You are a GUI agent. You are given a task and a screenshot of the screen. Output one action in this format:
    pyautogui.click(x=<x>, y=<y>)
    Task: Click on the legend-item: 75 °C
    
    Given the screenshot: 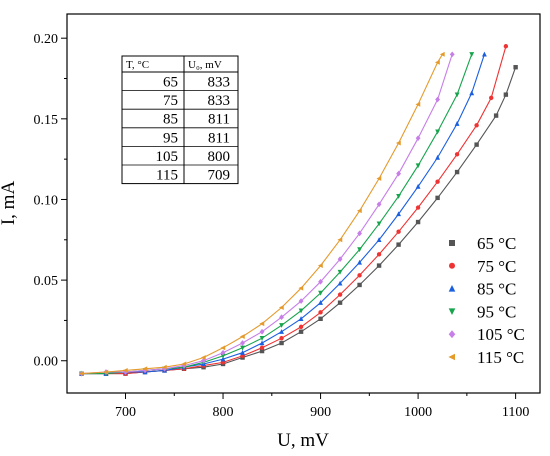 What is the action you would take?
    pyautogui.click(x=482, y=266)
    